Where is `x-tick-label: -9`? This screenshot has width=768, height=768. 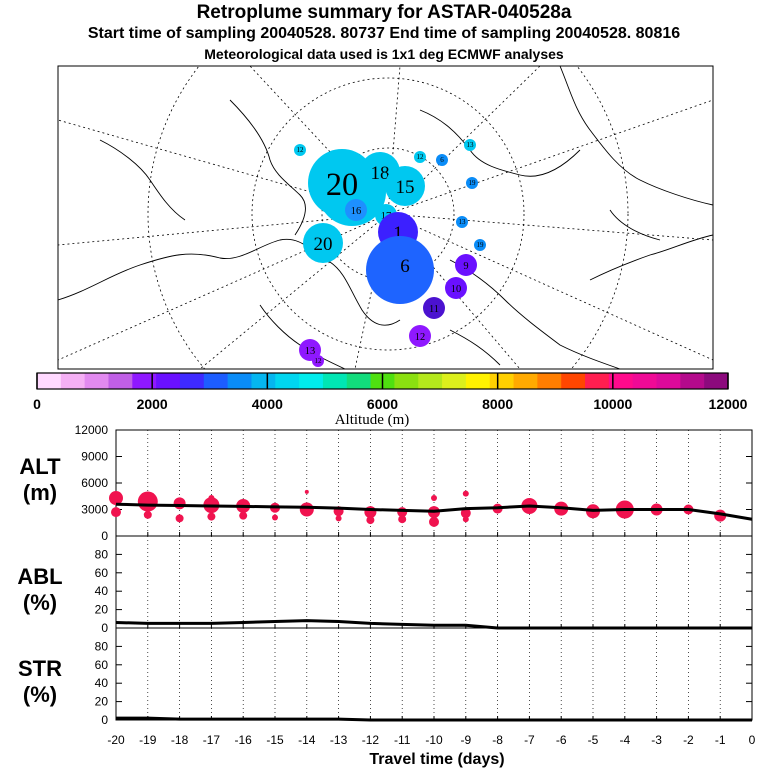
x-tick-label: -9 is located at coordinates (465, 740).